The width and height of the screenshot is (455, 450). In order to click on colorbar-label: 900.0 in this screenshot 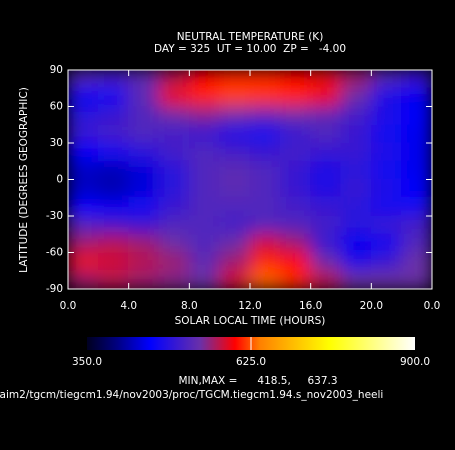, I will do `click(415, 362)`.